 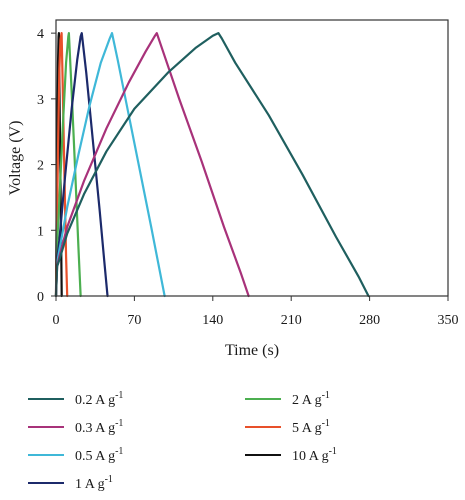 What do you see at coordinates (448, 320) in the screenshot?
I see `x-tick-label: 350` at bounding box center [448, 320].